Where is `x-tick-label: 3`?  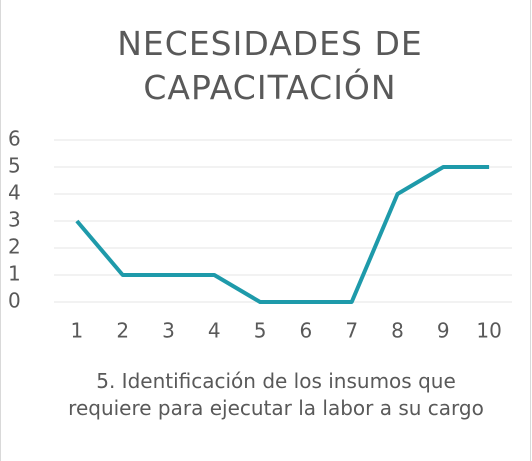
x-tick-label: 3 is located at coordinates (168, 331).